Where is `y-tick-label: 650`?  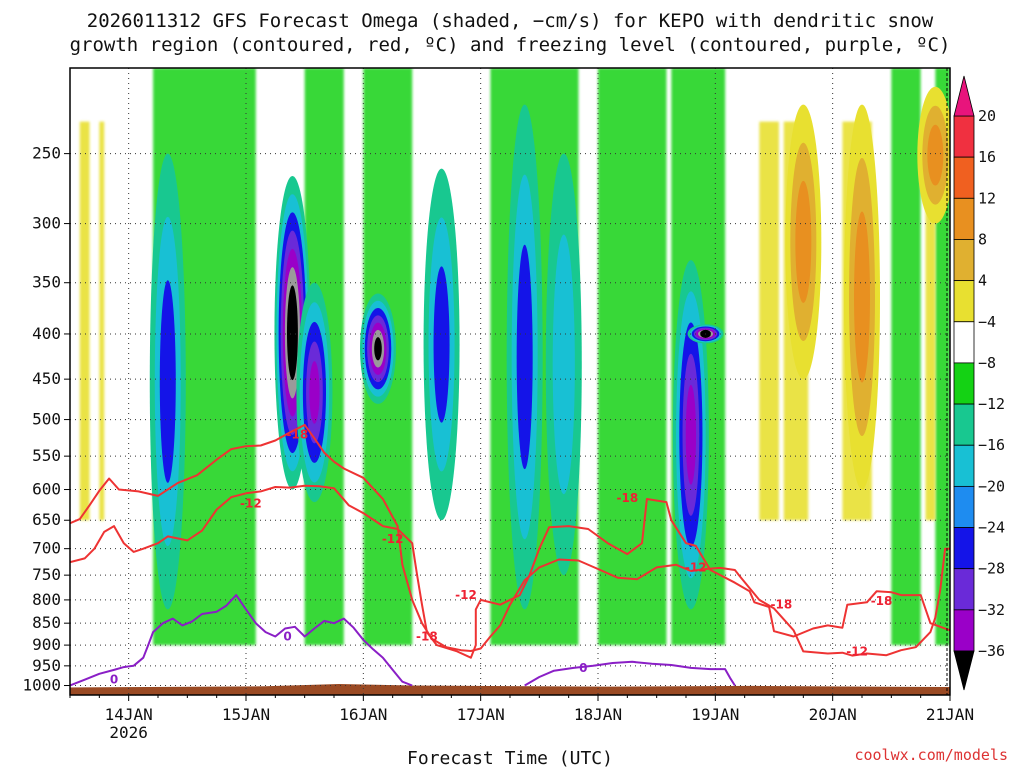
y-tick-label: 650 is located at coordinates (46, 519).